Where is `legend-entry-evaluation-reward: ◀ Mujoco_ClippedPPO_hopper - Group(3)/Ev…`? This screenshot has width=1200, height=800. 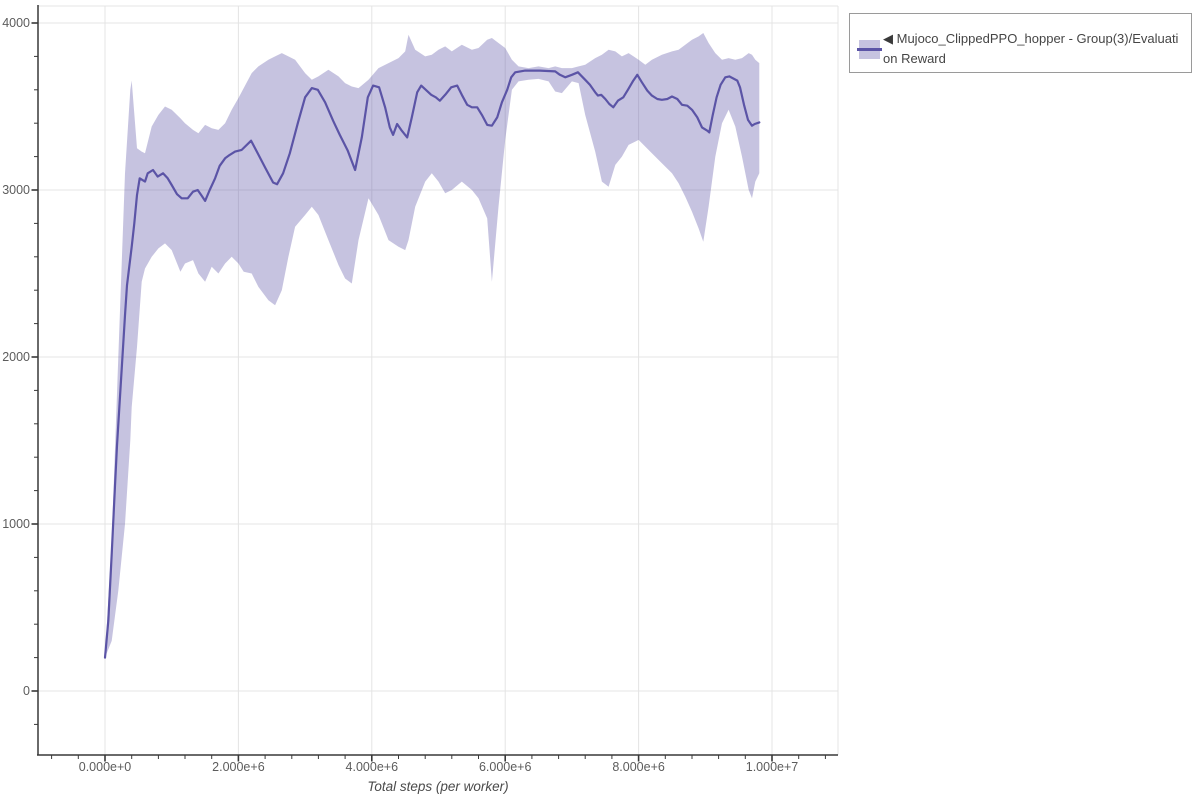 legend-entry-evaluation-reward: ◀ Mujoco_ClippedPPO_hopper - Group(3)/Ev… is located at coordinates (1020, 43).